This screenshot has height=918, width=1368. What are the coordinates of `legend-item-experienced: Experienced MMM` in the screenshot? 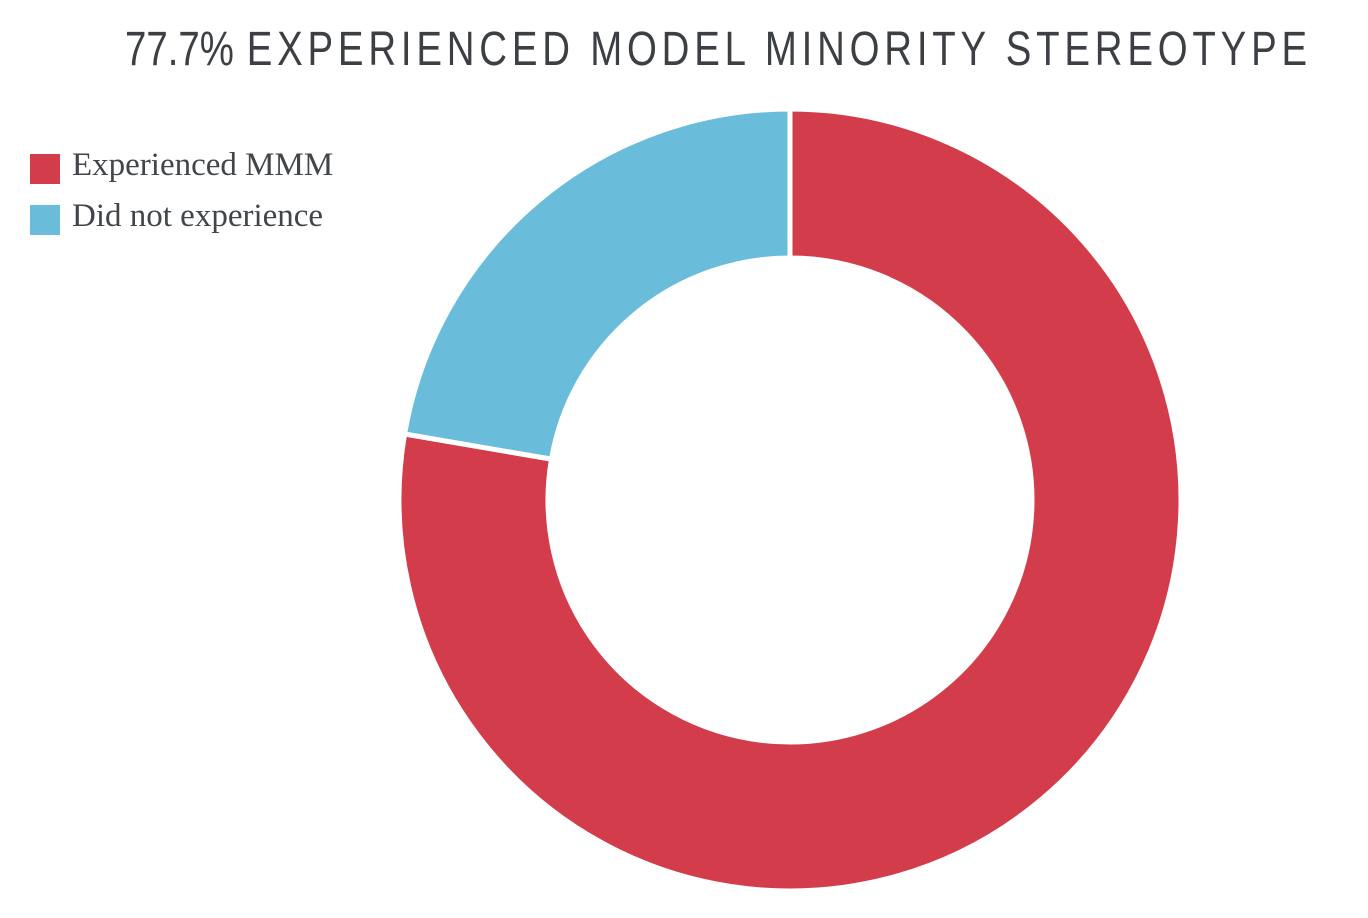 It's located at (181, 166).